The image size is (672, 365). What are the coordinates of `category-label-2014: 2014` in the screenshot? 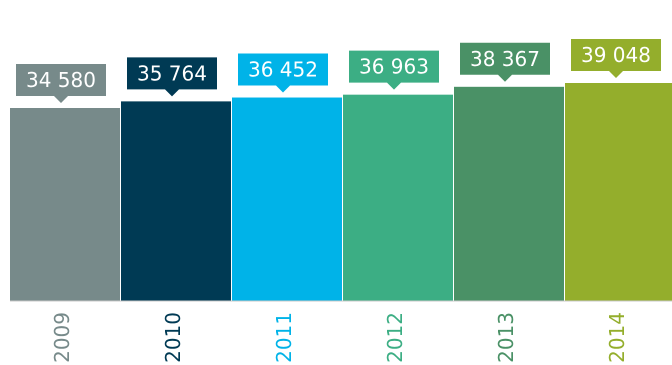 It's located at (617, 337).